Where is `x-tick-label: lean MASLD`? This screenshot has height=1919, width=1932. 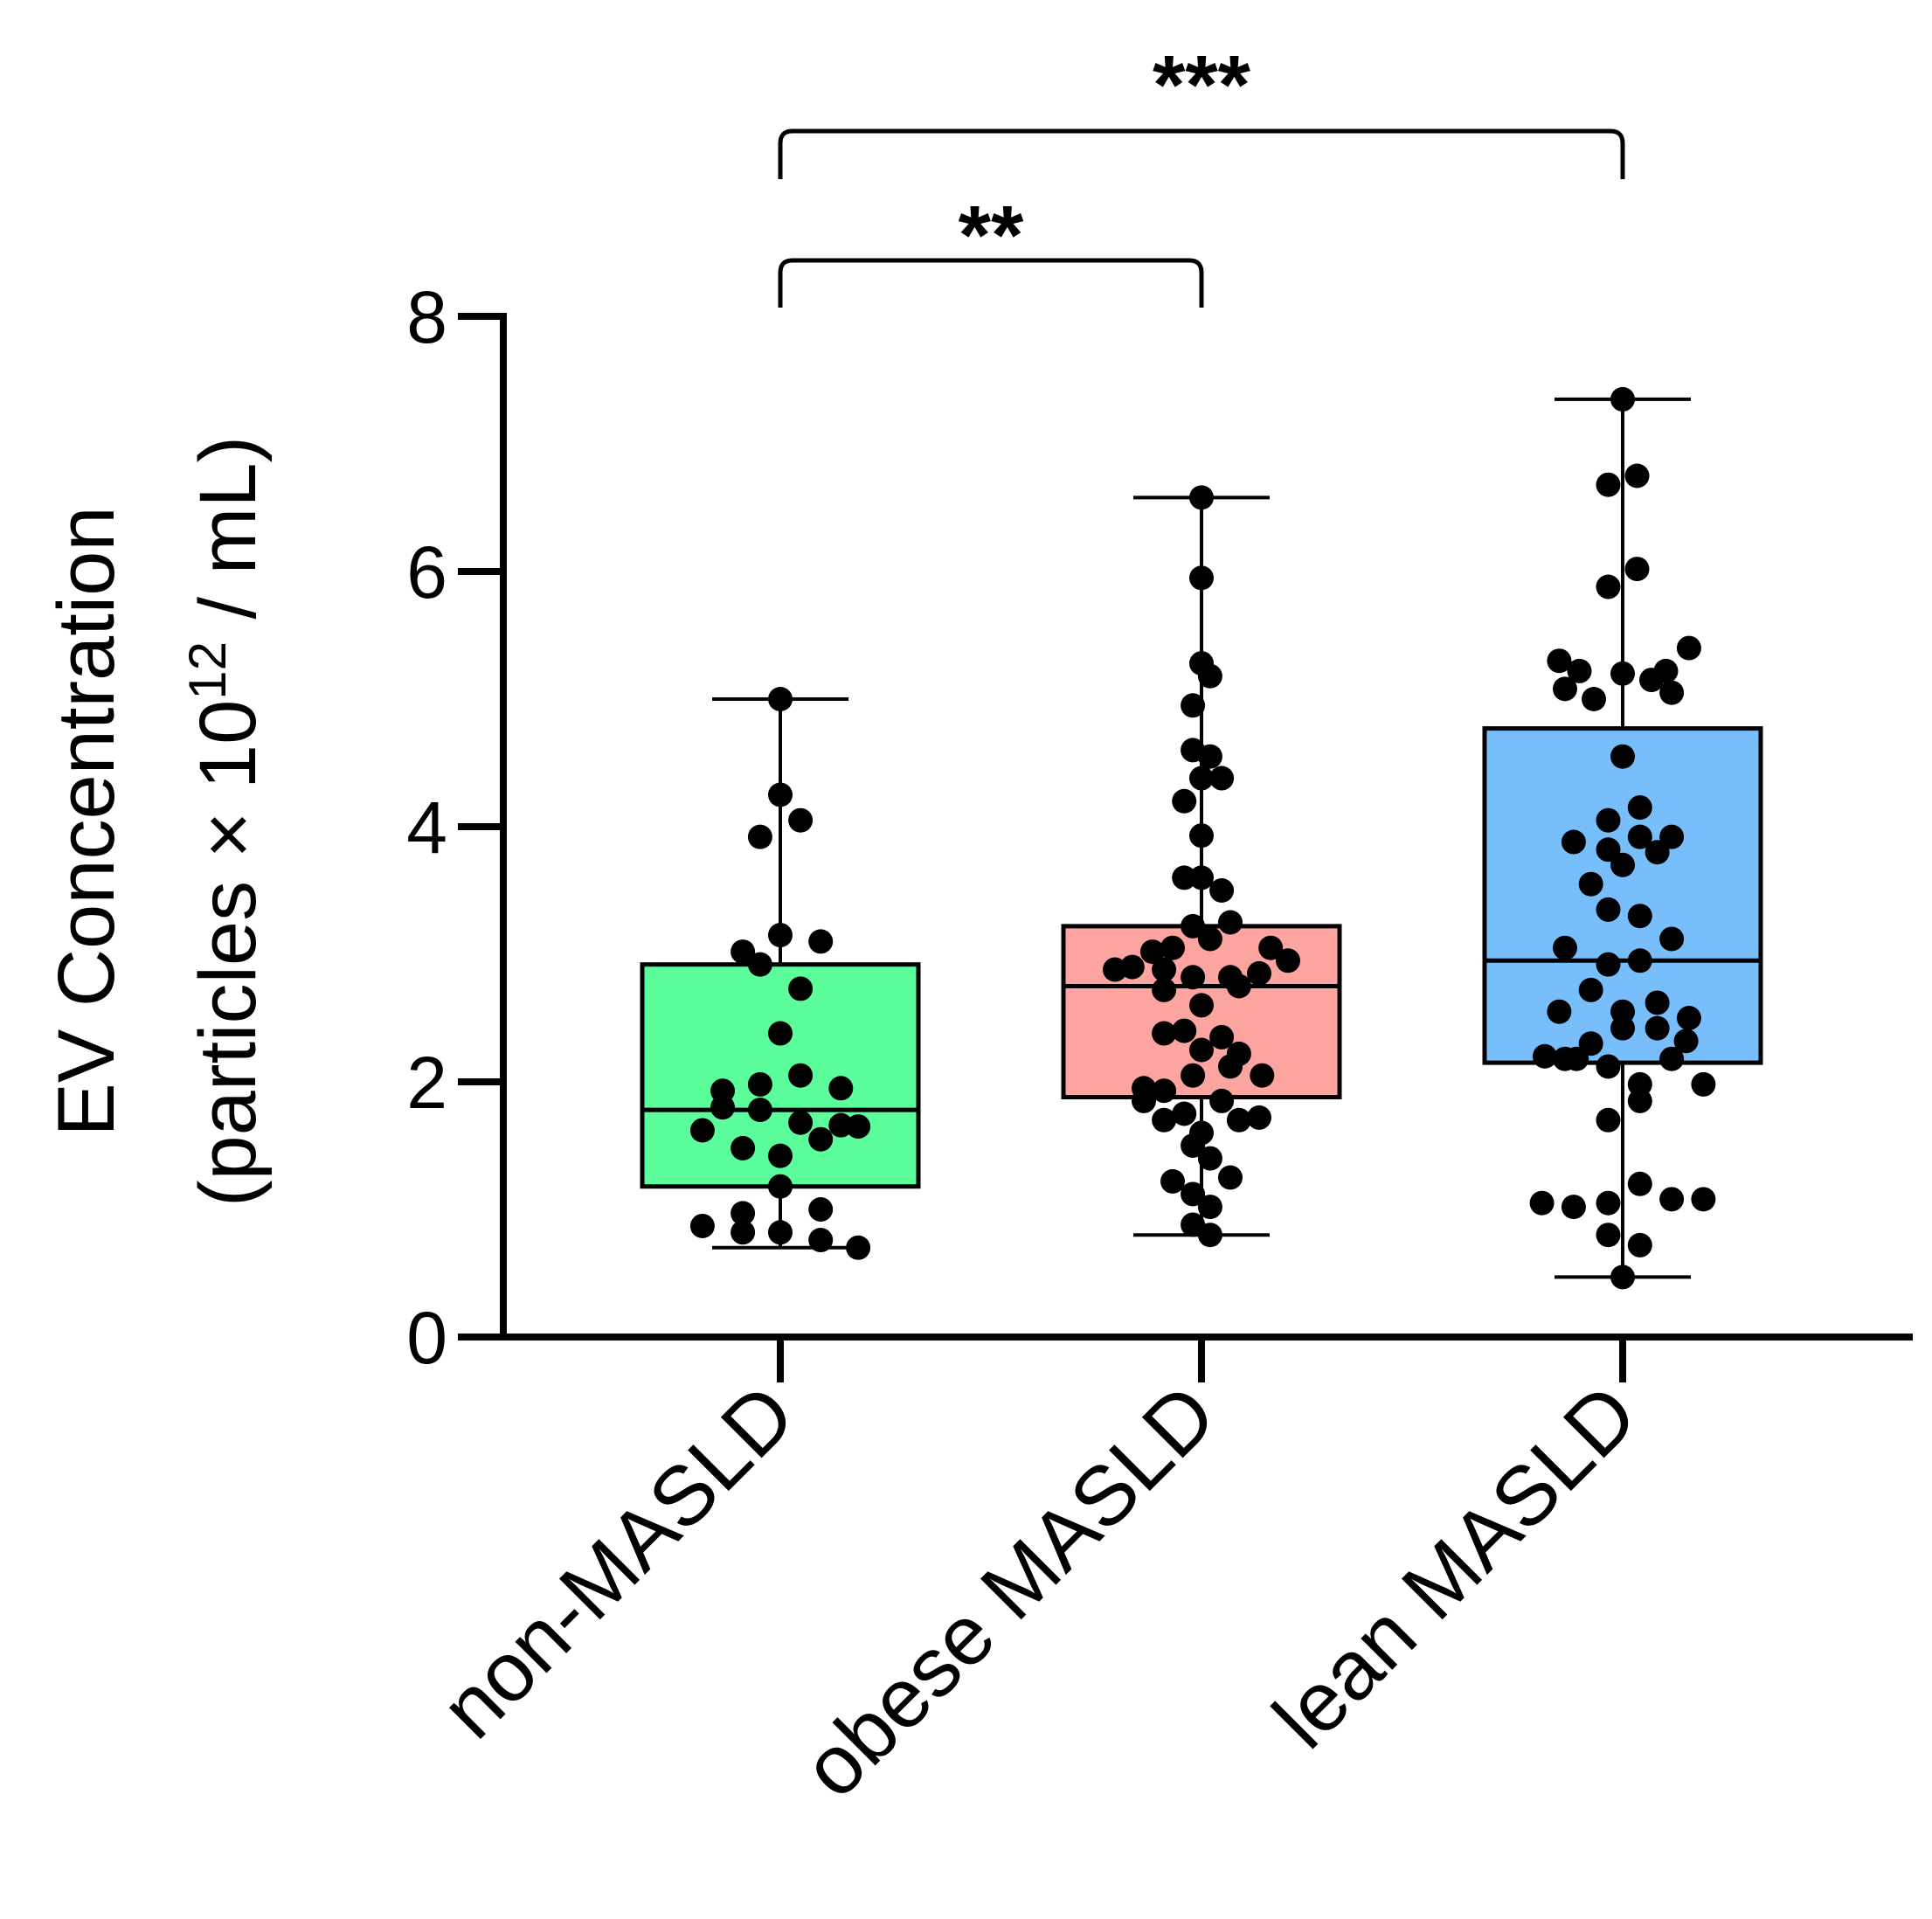 x-tick-label: lean MASLD is located at coordinates (1455, 1566).